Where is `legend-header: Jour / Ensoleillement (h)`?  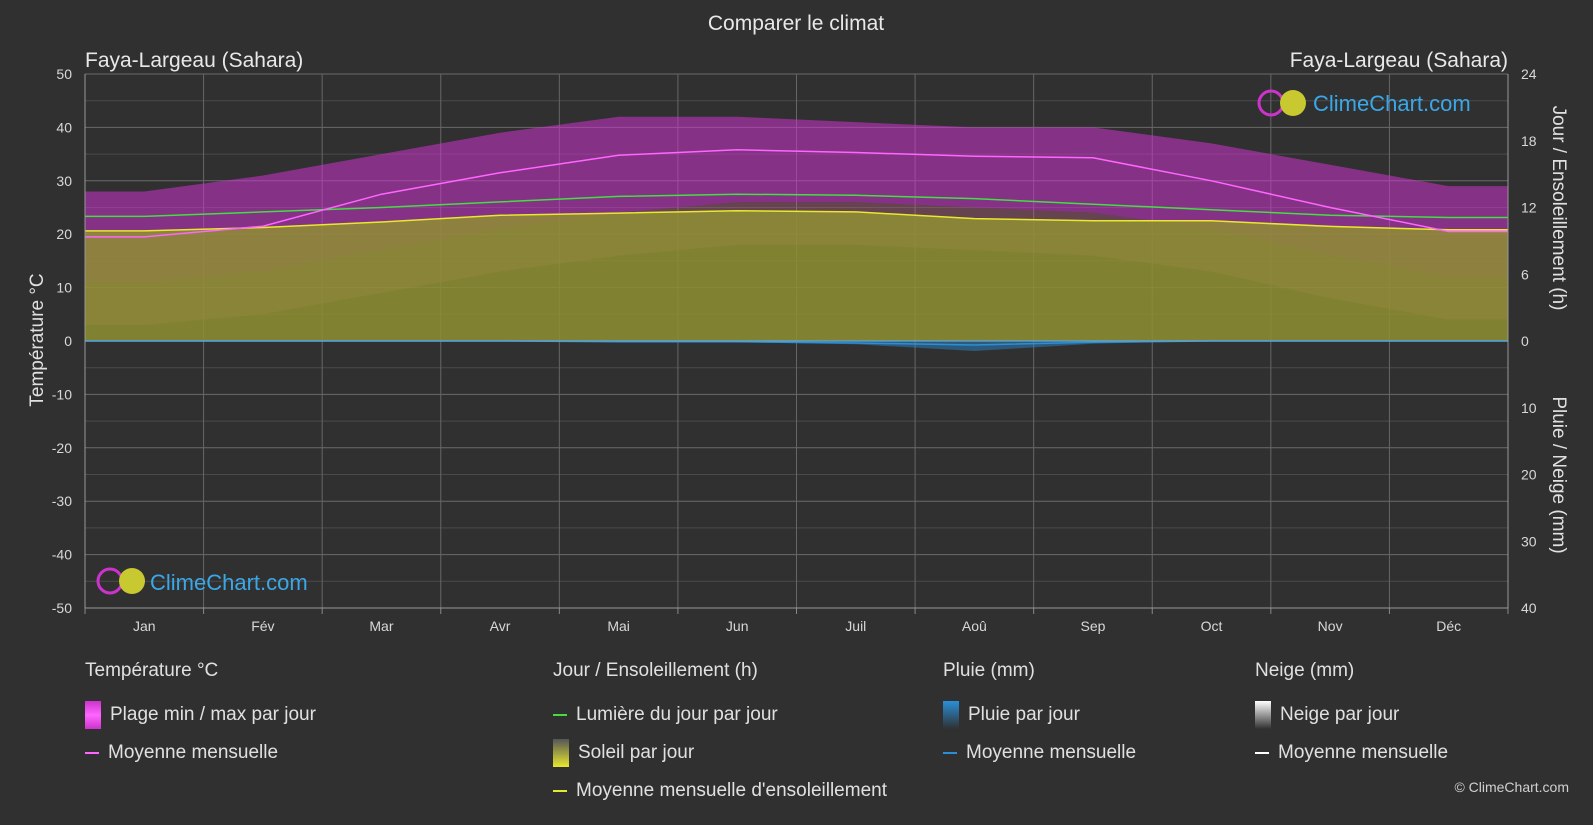 legend-header: Jour / Ensoleillement (h) is located at coordinates (655, 670).